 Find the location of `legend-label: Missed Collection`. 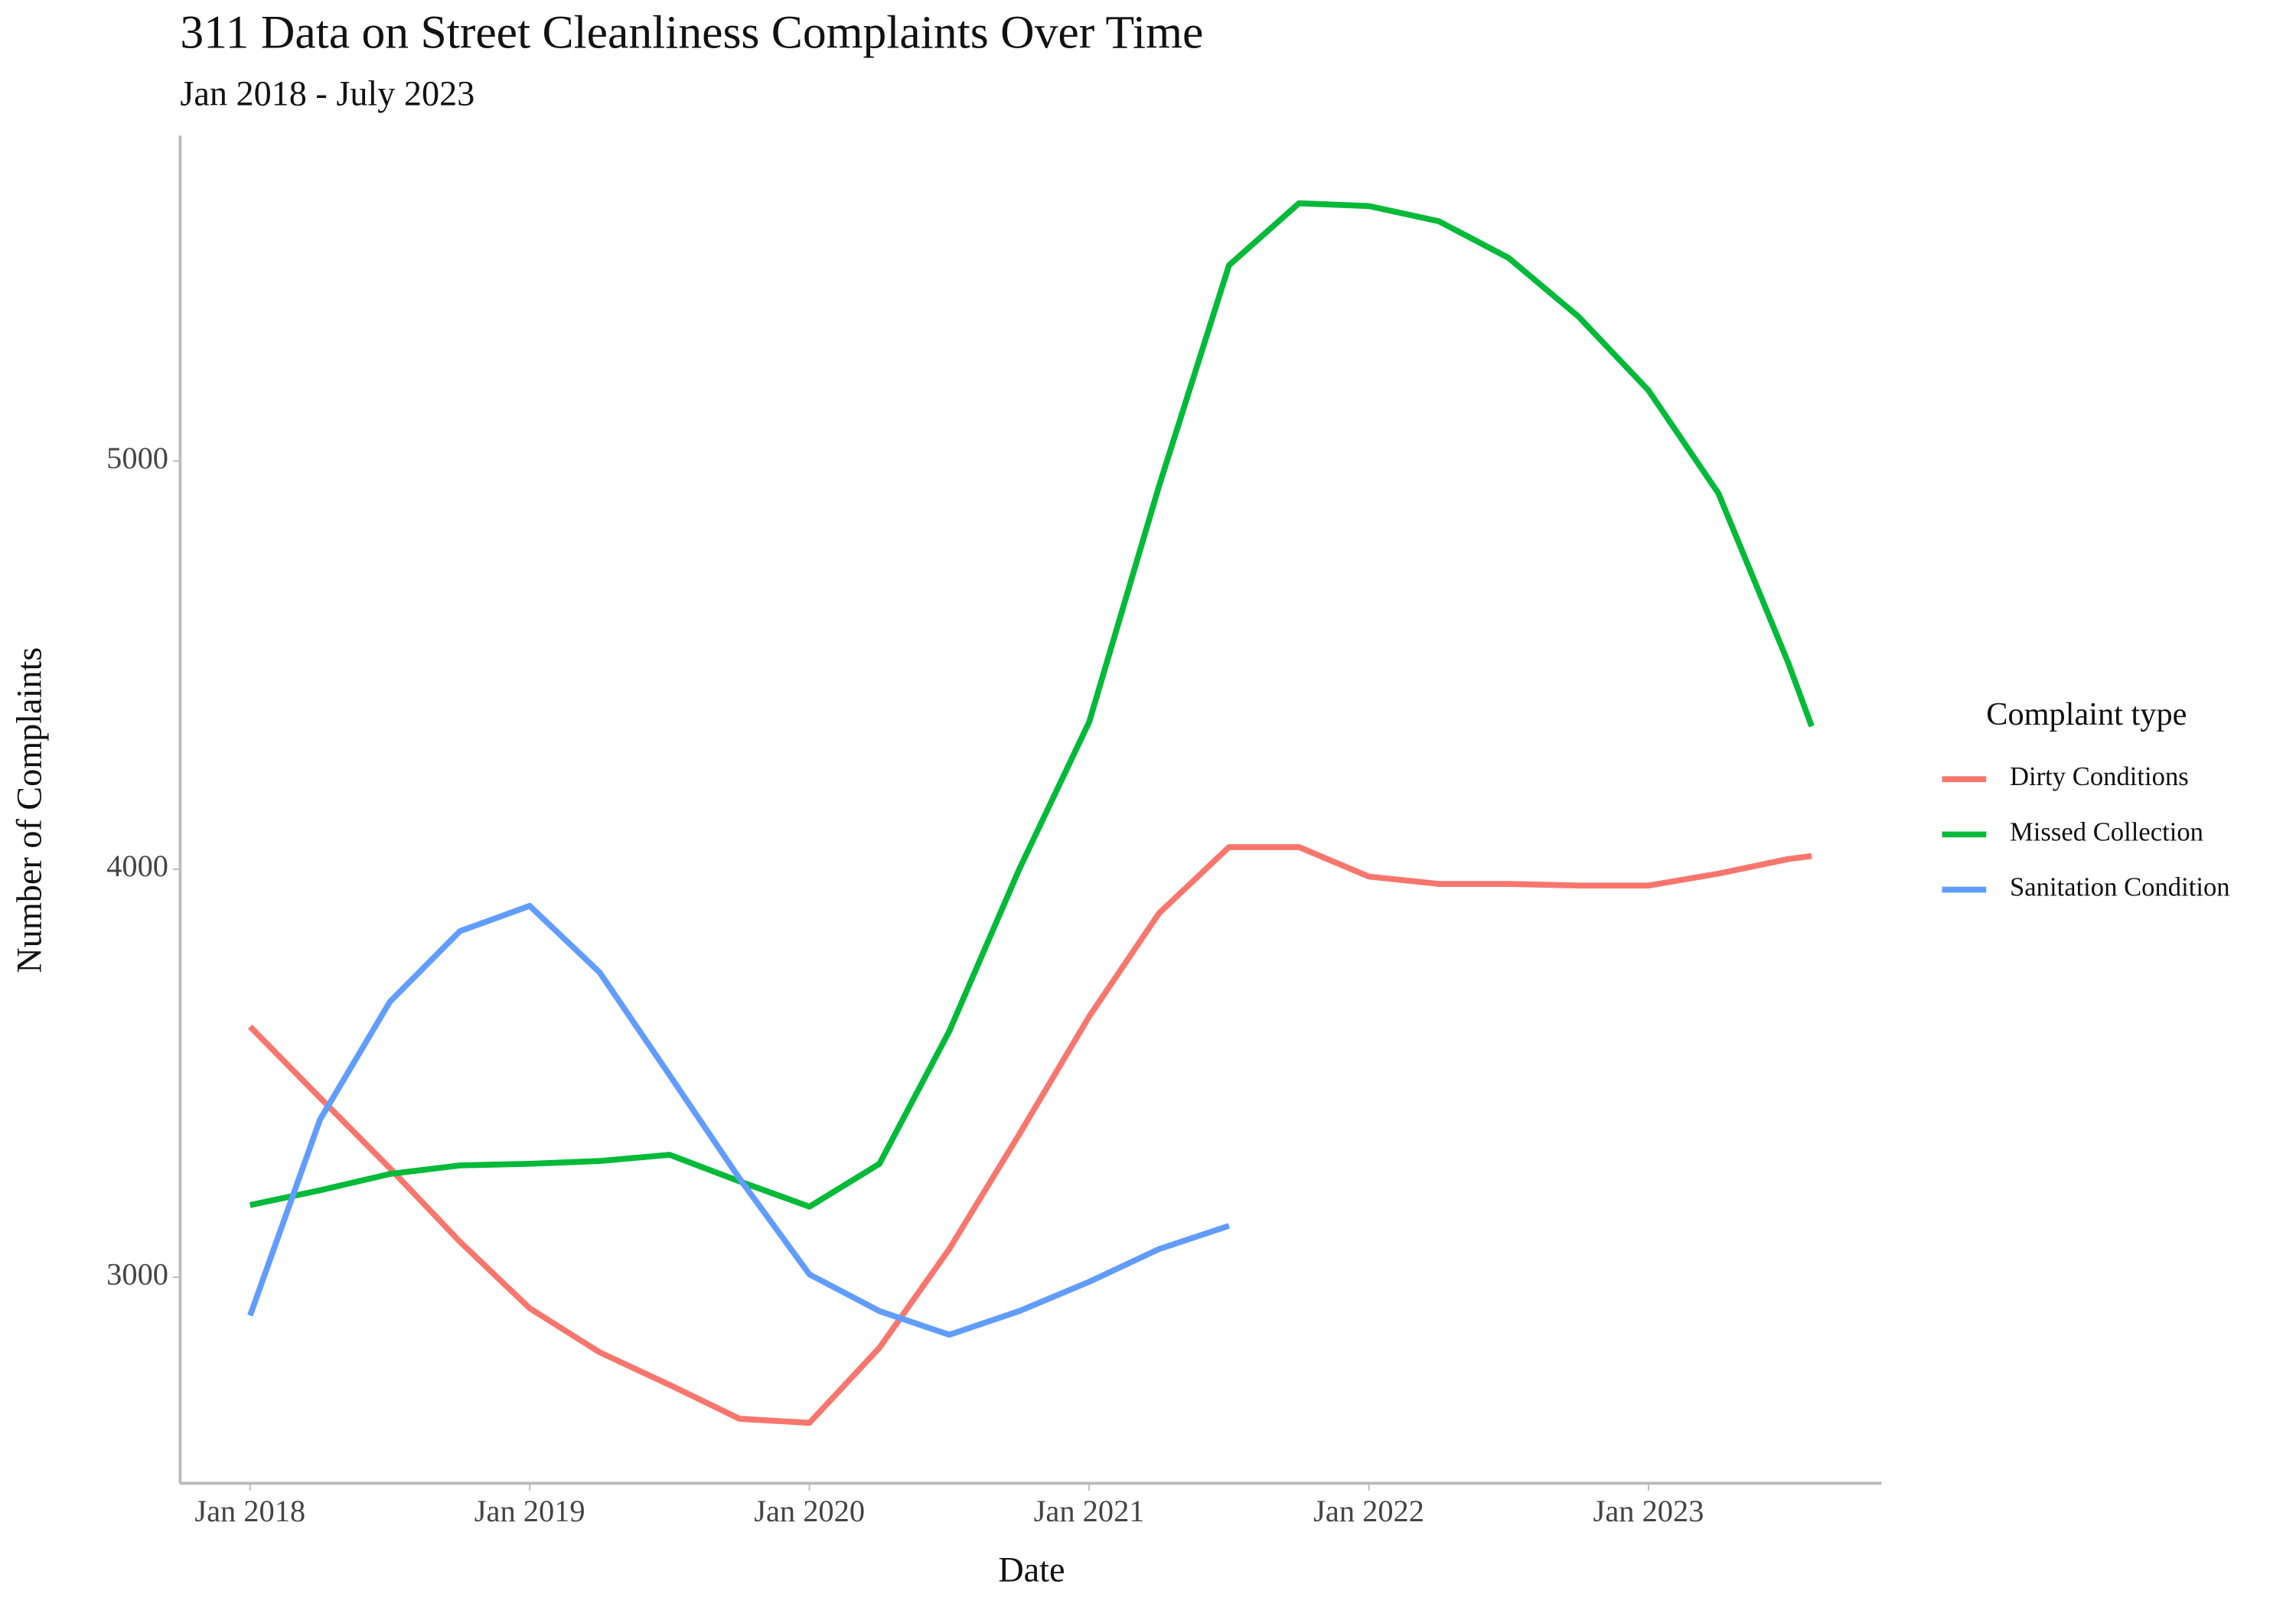

legend-label: Missed Collection is located at coordinates (2106, 831).